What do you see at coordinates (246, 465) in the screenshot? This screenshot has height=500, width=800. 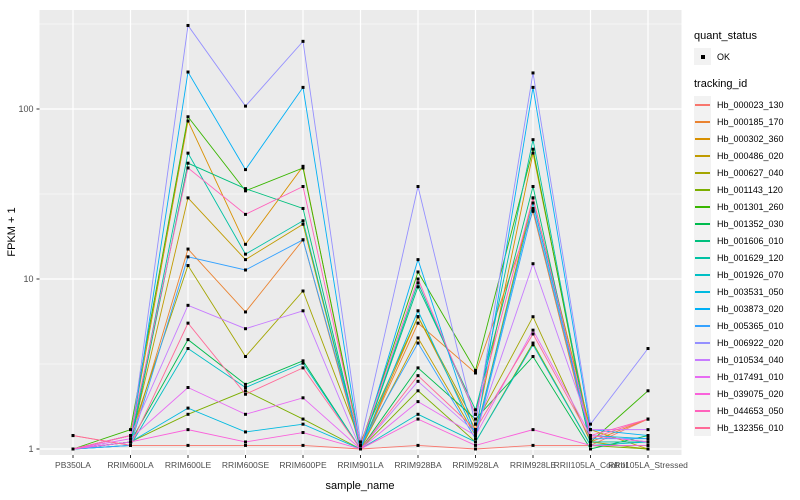 I see `x-tick-label: RRIM600SE` at bounding box center [246, 465].